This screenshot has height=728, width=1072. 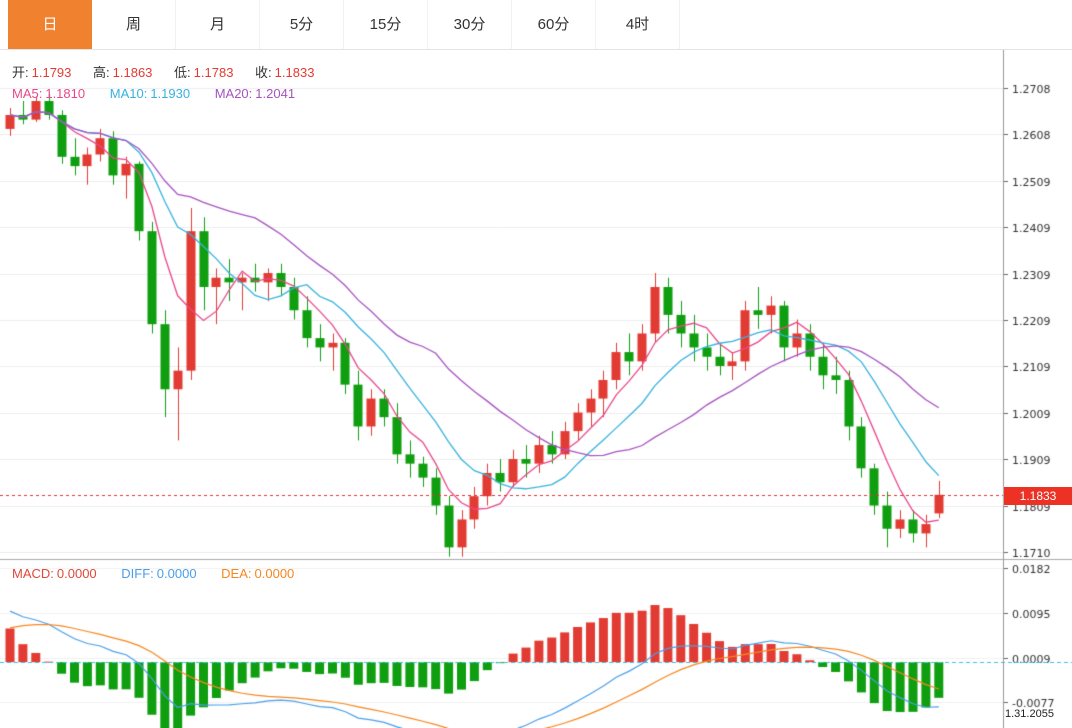 What do you see at coordinates (1029, 714) in the screenshot?
I see `macd-axis-bottom-label: 1.31.2055` at bounding box center [1029, 714].